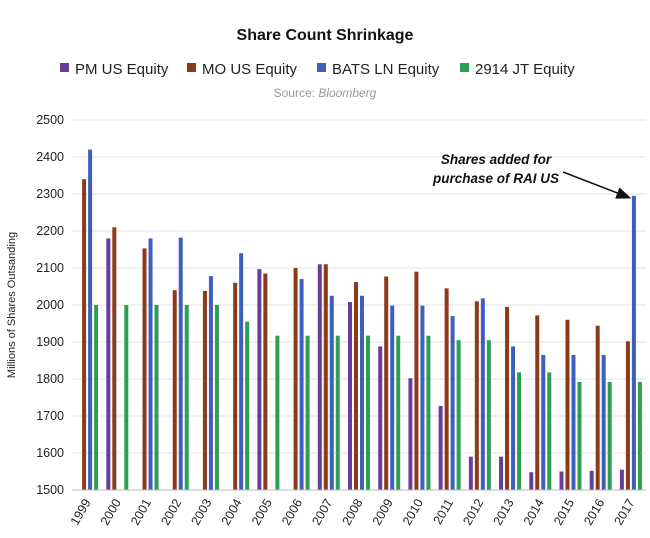  Describe the element at coordinates (232, 511) in the screenshot. I see `x-tick-label: 2004` at that location.